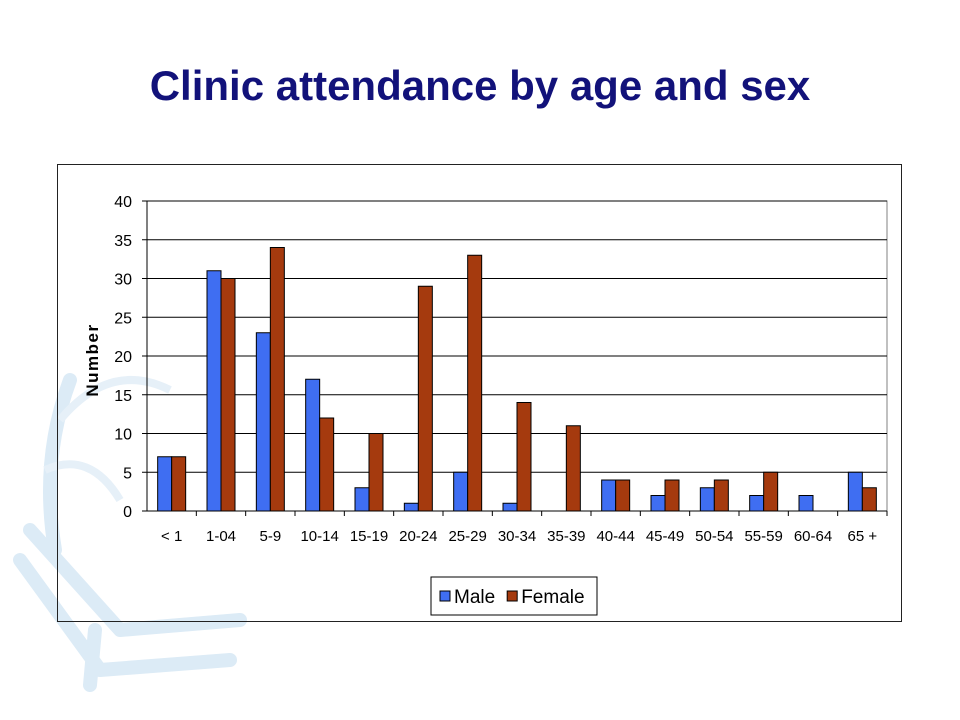 The height and width of the screenshot is (720, 960). What do you see at coordinates (615, 536) in the screenshot?
I see `x-tick-label: 40-44` at bounding box center [615, 536].